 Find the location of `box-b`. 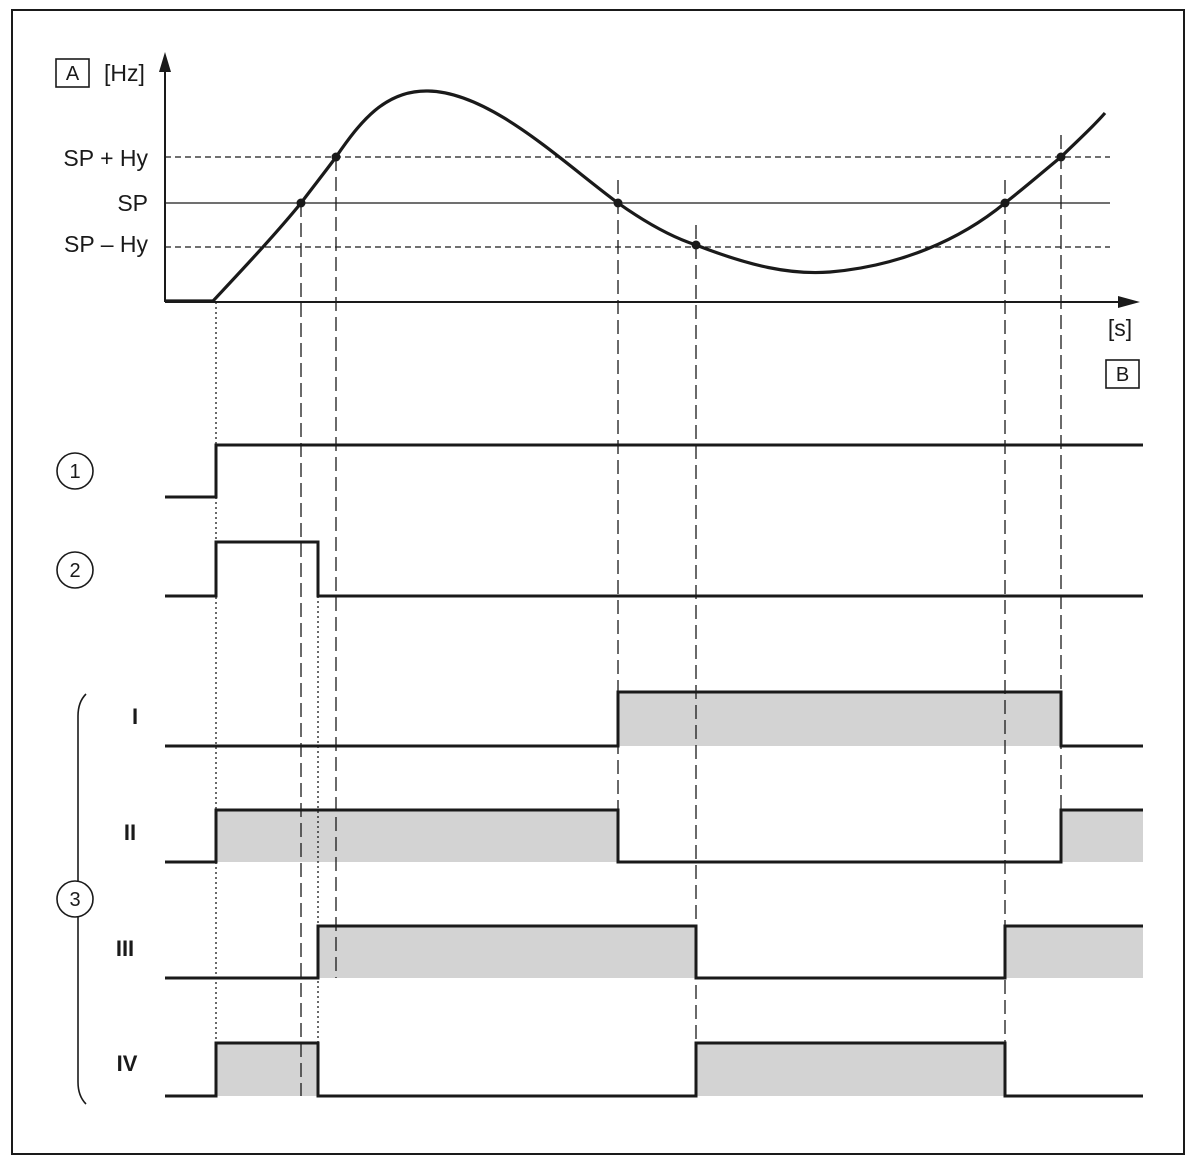

box-b is located at coordinates (1122, 374).